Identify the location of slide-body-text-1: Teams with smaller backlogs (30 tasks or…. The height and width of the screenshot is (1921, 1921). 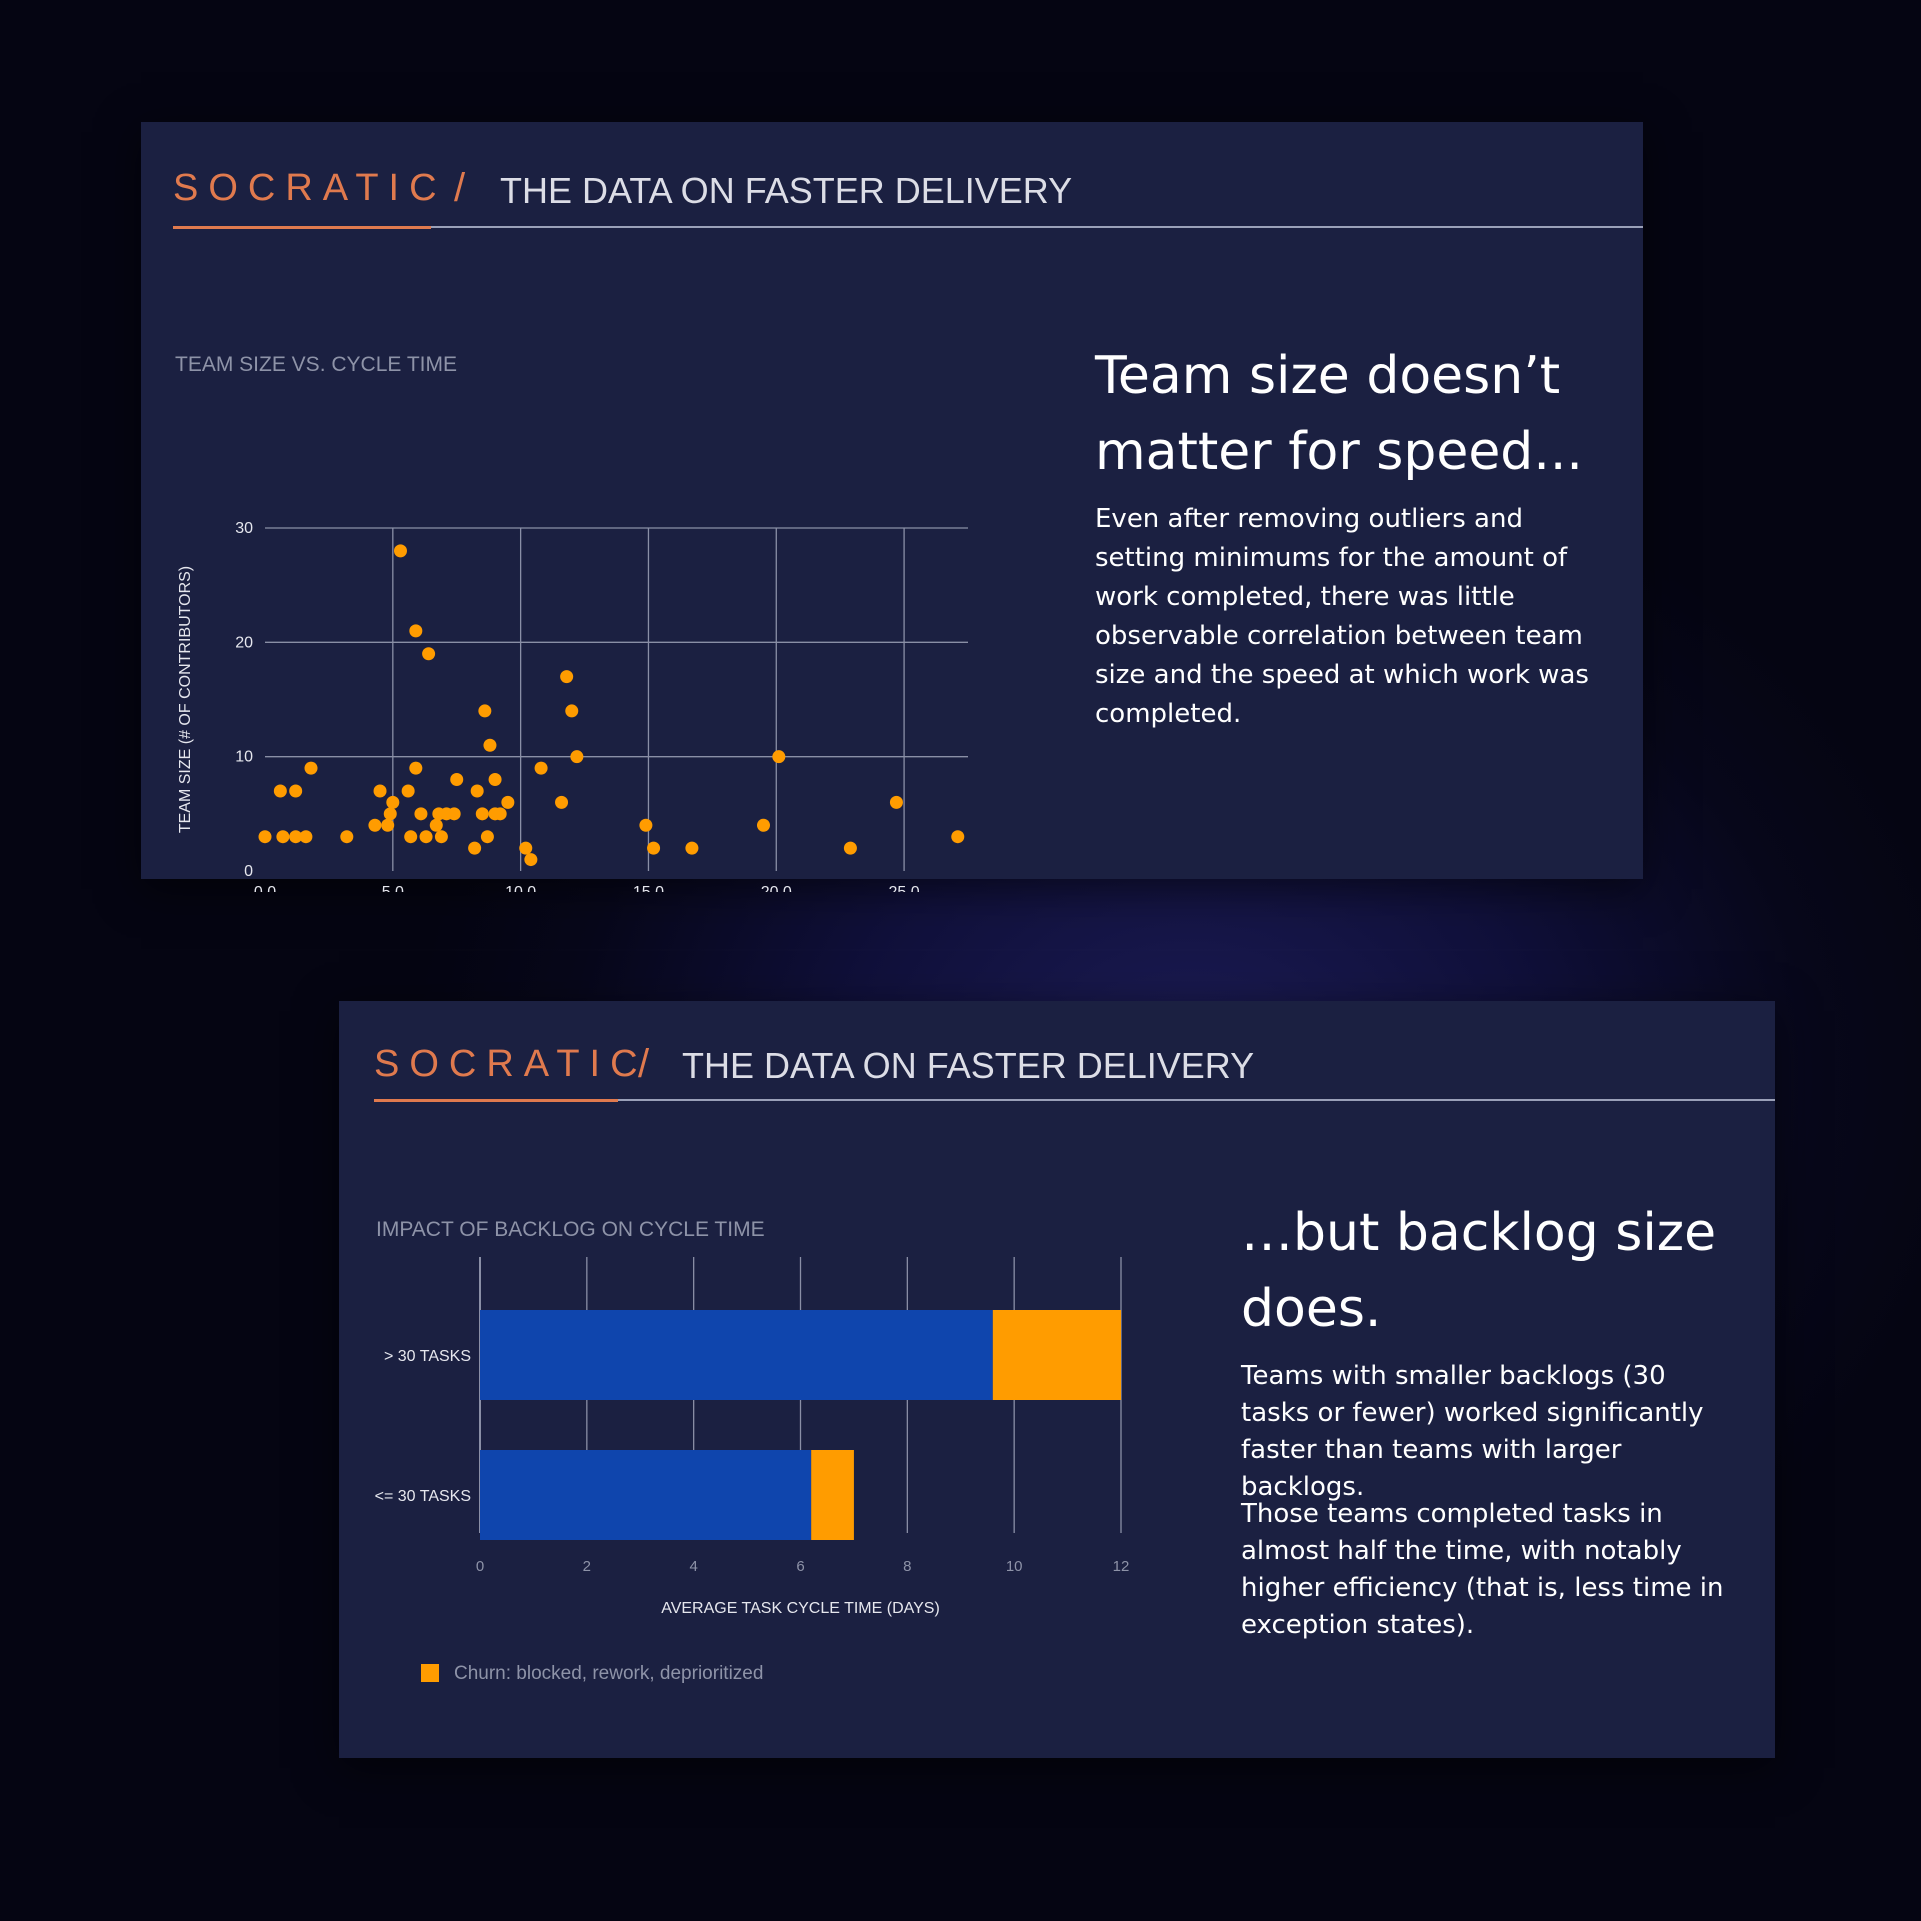
(1472, 1431).